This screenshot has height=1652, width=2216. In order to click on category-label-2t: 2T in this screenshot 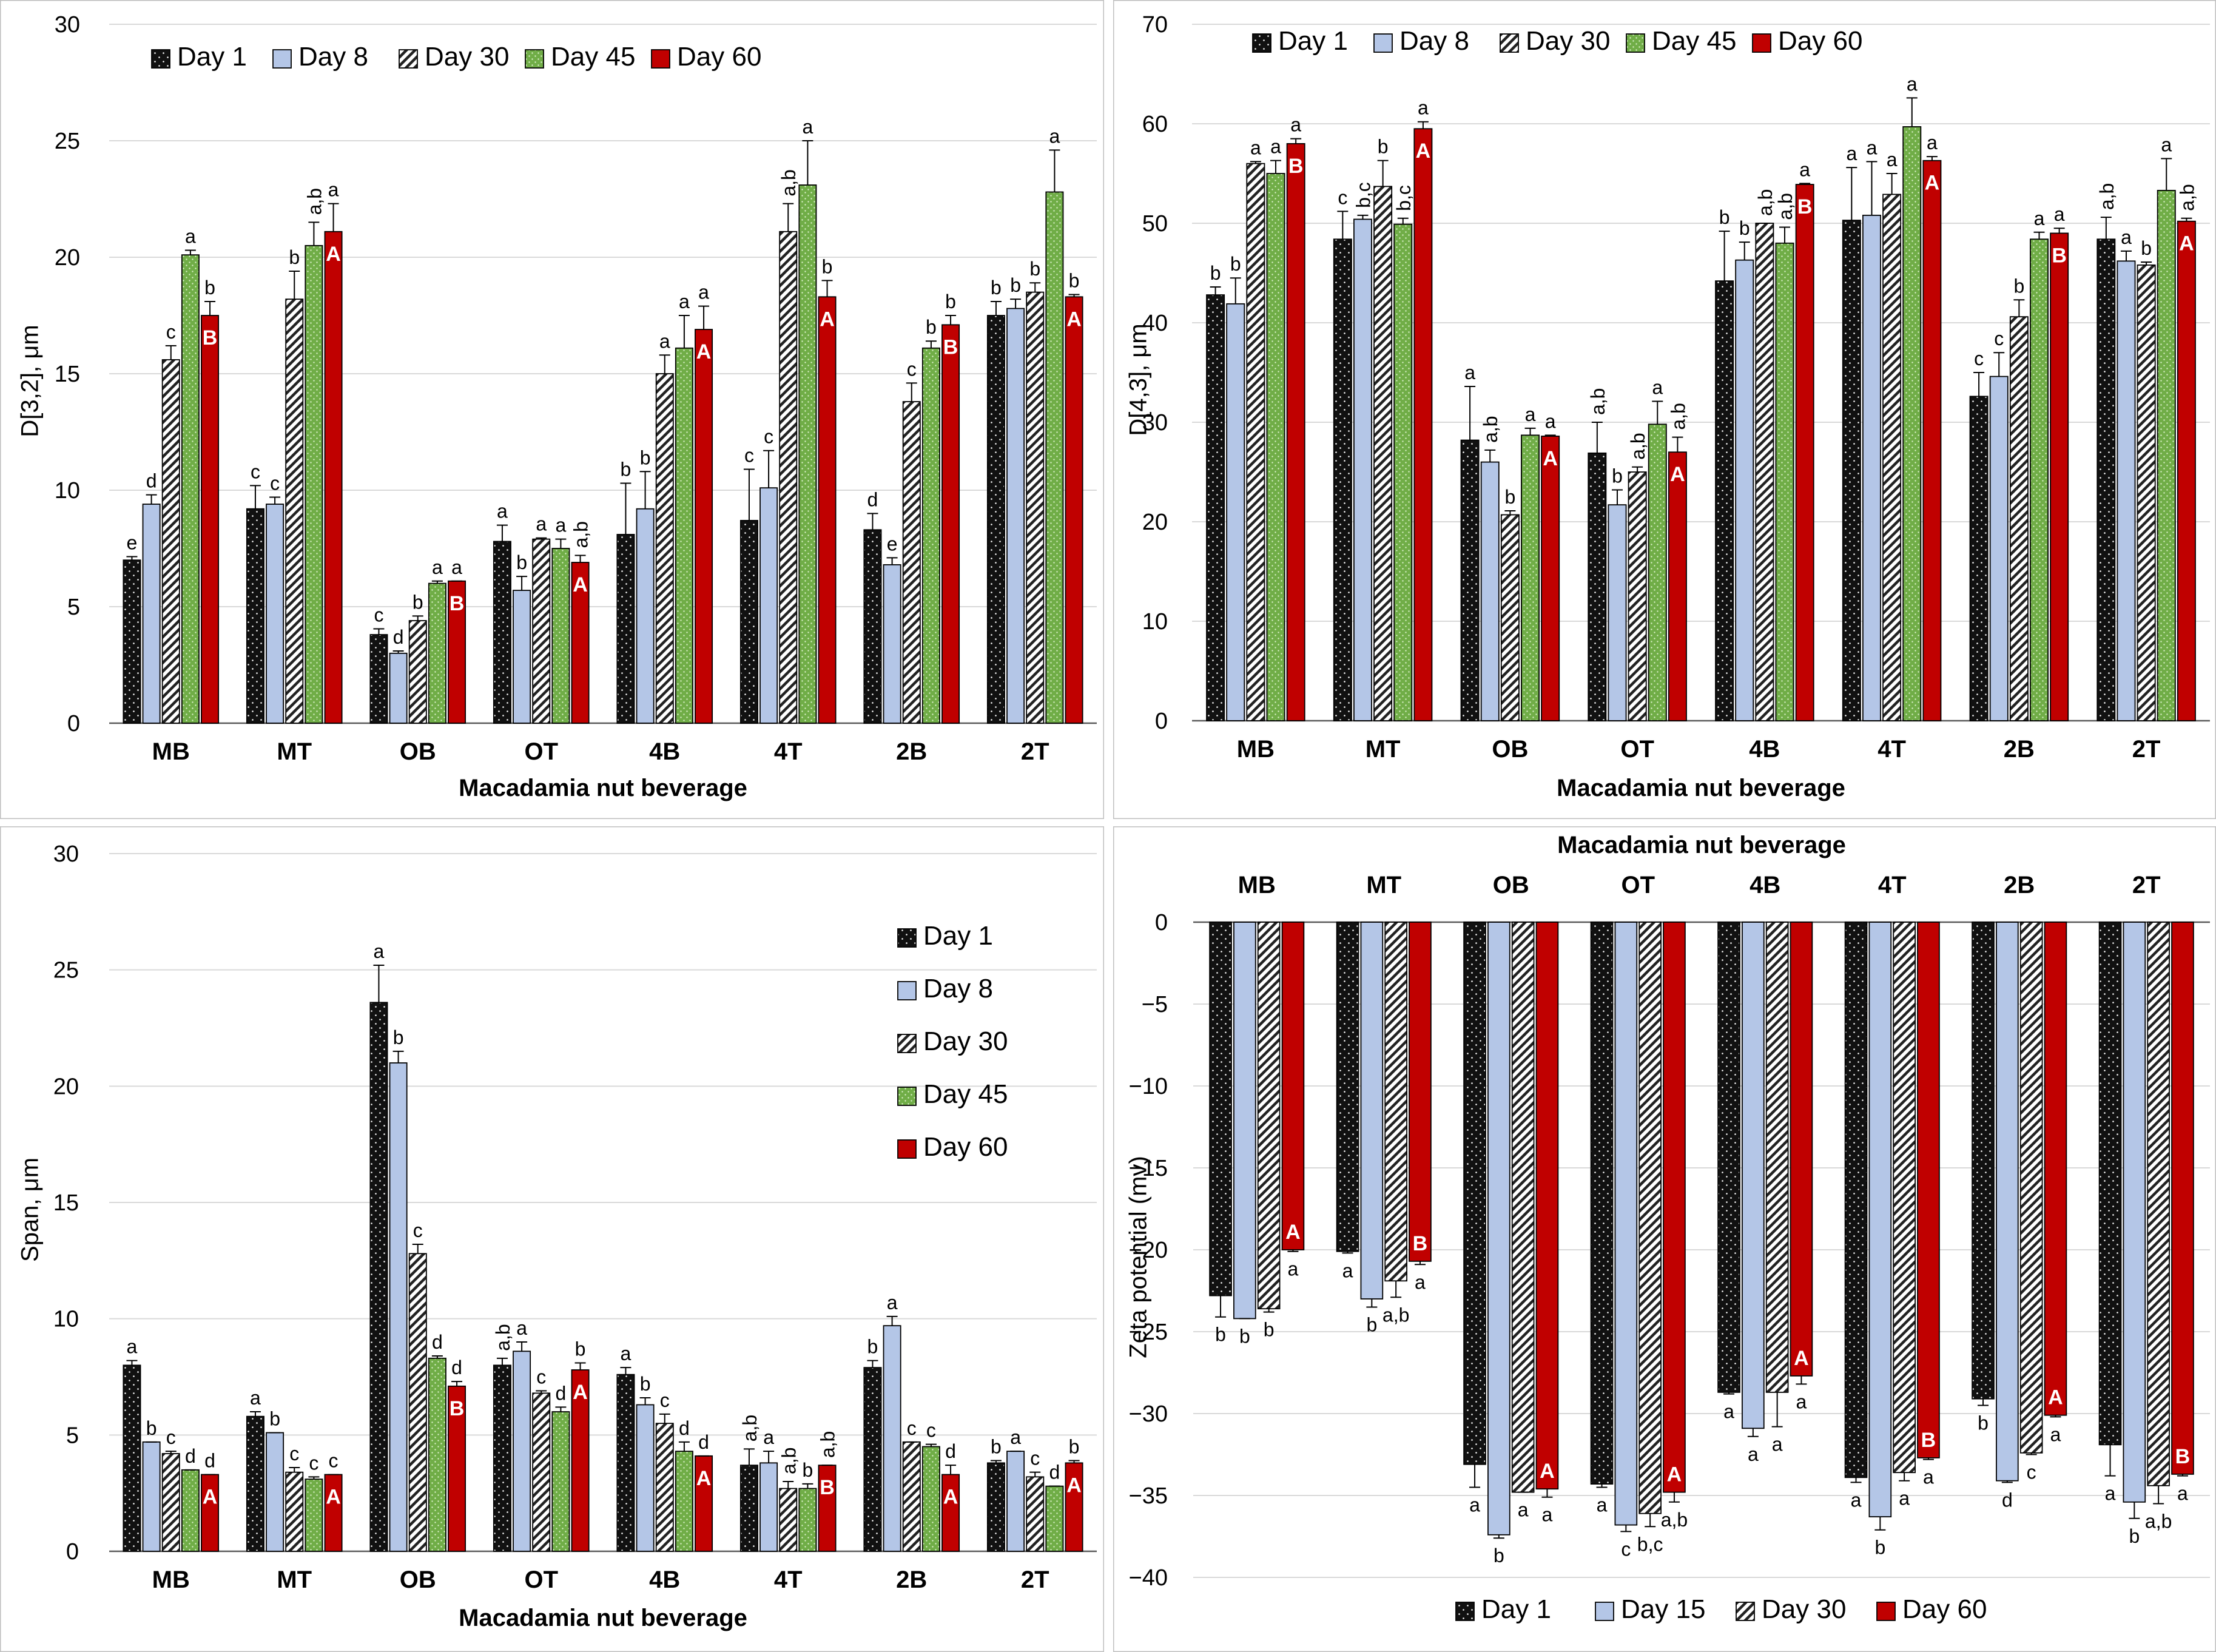, I will do `click(2146, 749)`.